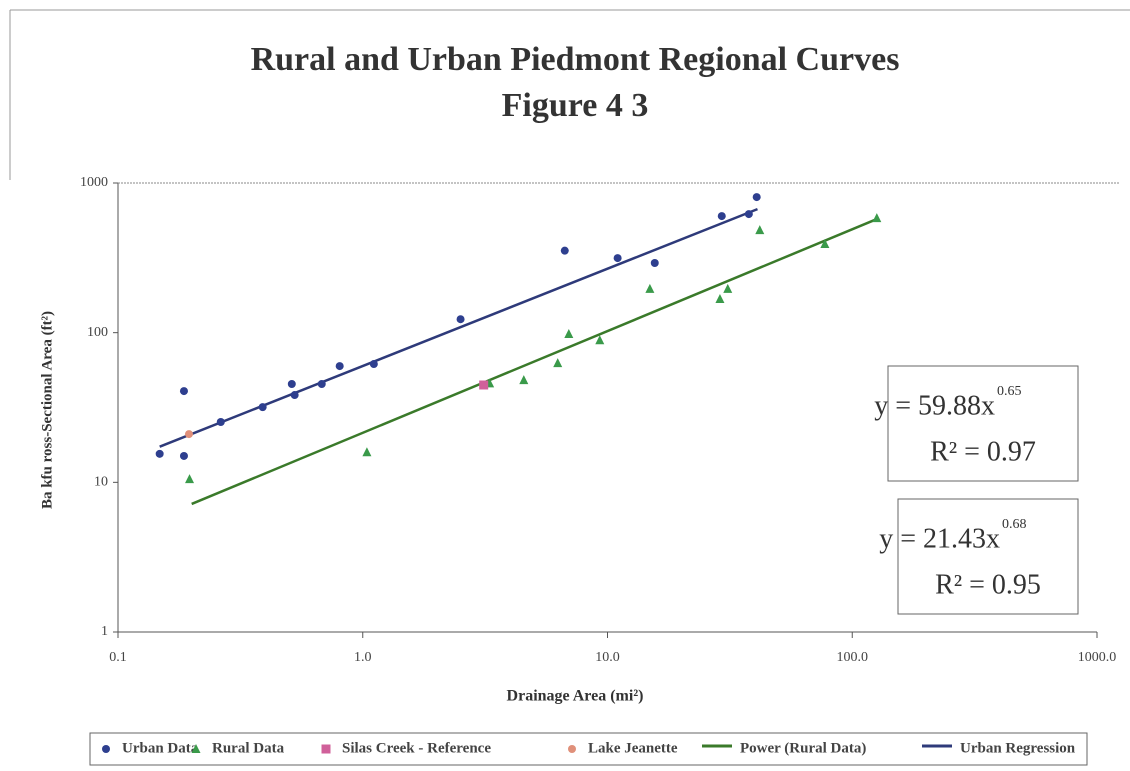 This screenshot has width=1130, height=771. I want to click on legend-label: Urban Data, so click(160, 748).